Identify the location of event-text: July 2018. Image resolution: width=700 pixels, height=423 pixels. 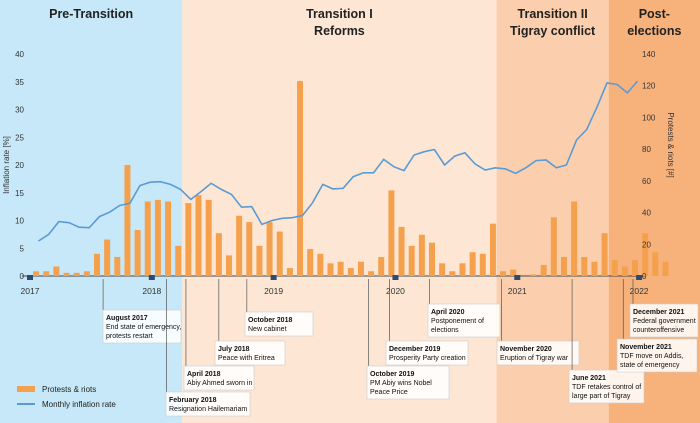
(234, 349).